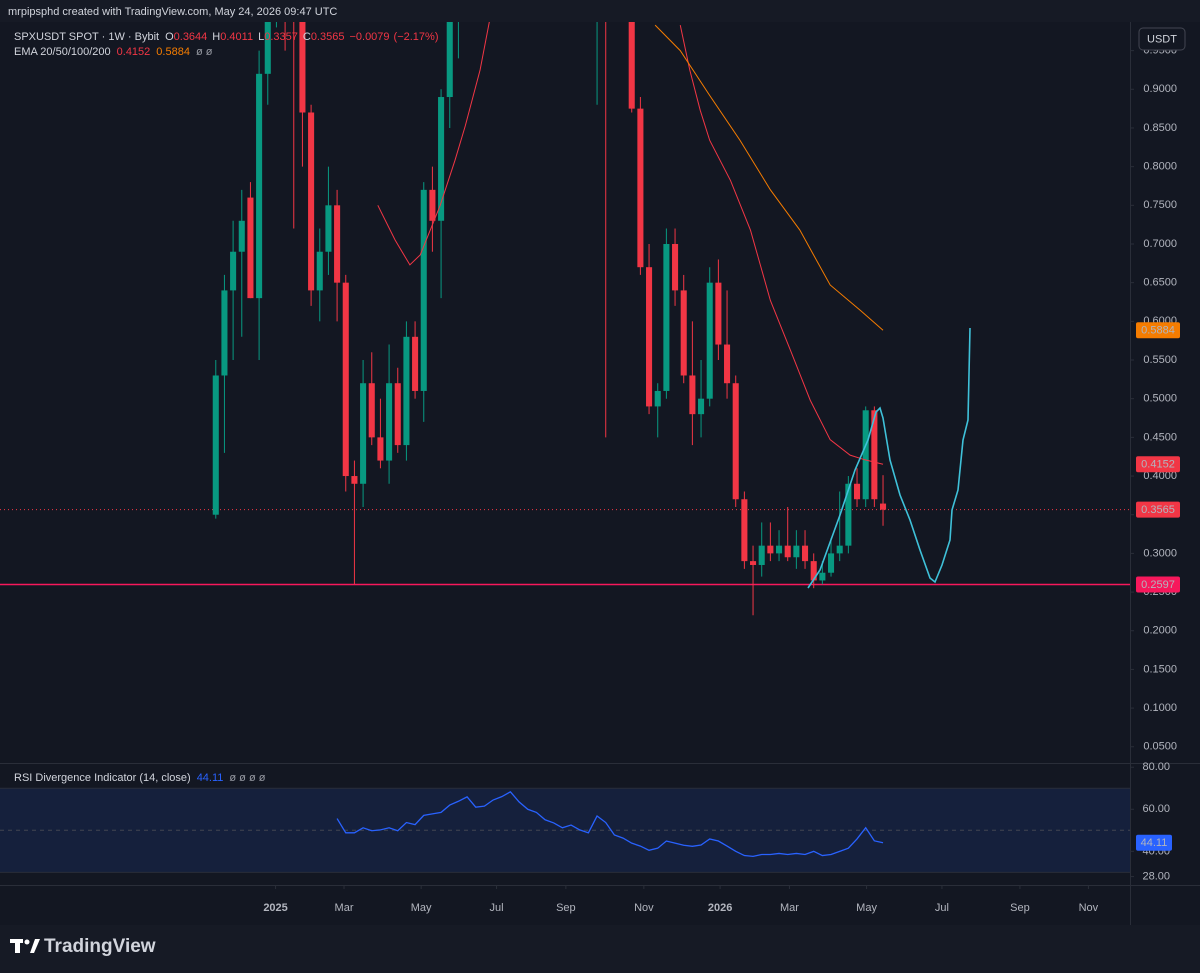 This screenshot has width=1200, height=973. I want to click on price-tag-label: 0.3565, so click(1158, 510).